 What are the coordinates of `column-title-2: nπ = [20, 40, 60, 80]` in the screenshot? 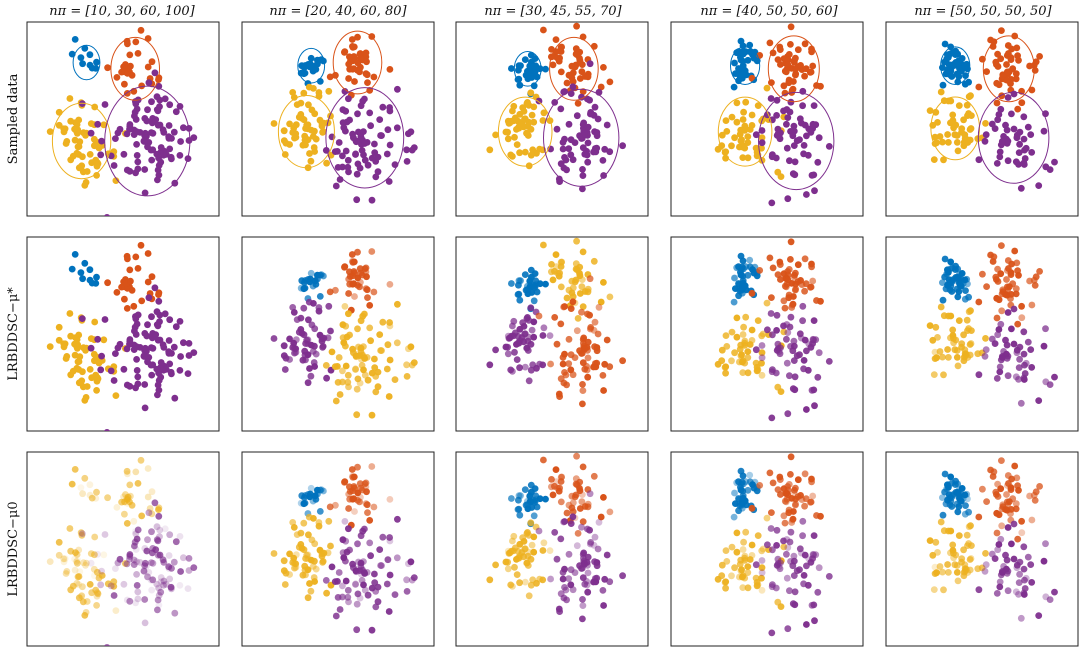 It's located at (338, 11).